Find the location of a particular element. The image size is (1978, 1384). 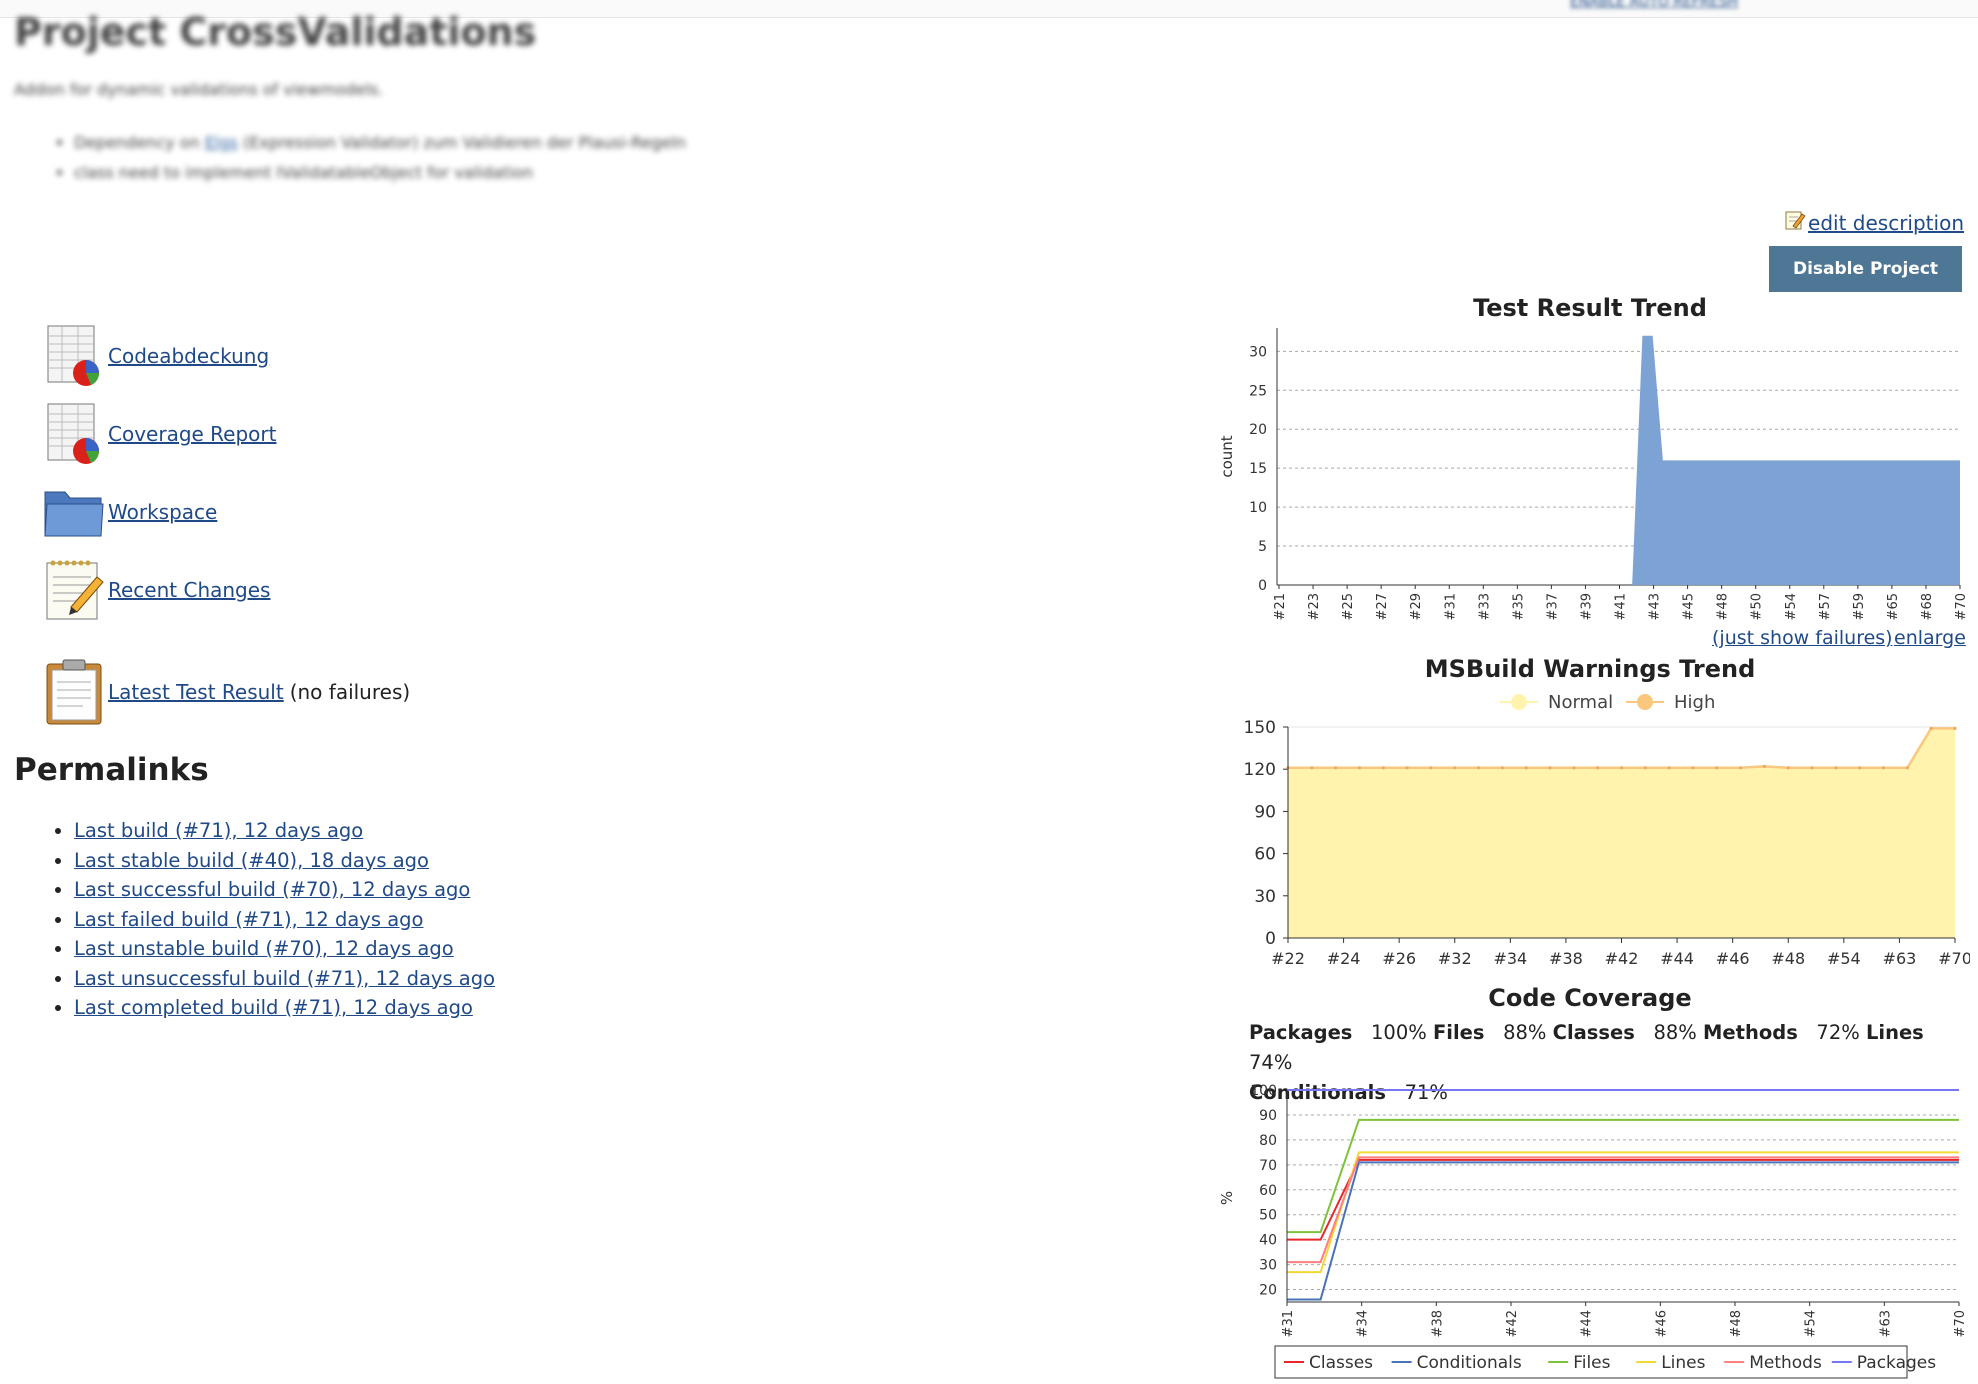

x-tick-label: #34 is located at coordinates (1363, 1323).